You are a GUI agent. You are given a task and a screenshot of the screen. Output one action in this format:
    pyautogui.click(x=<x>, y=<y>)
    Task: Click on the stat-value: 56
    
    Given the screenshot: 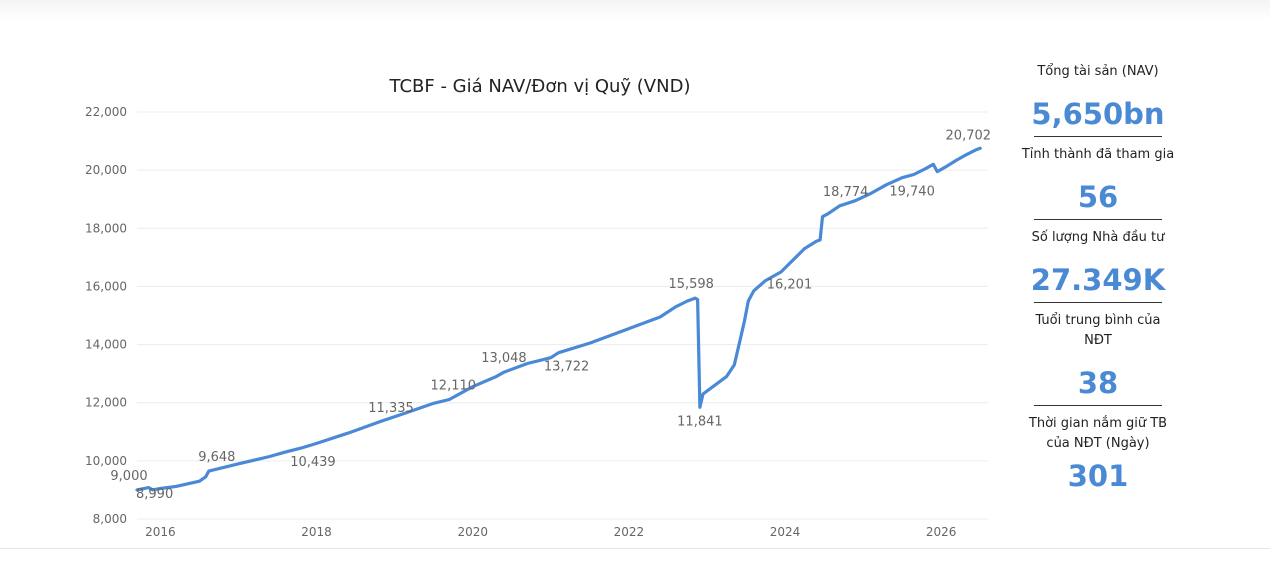 What is the action you would take?
    pyautogui.click(x=1098, y=197)
    